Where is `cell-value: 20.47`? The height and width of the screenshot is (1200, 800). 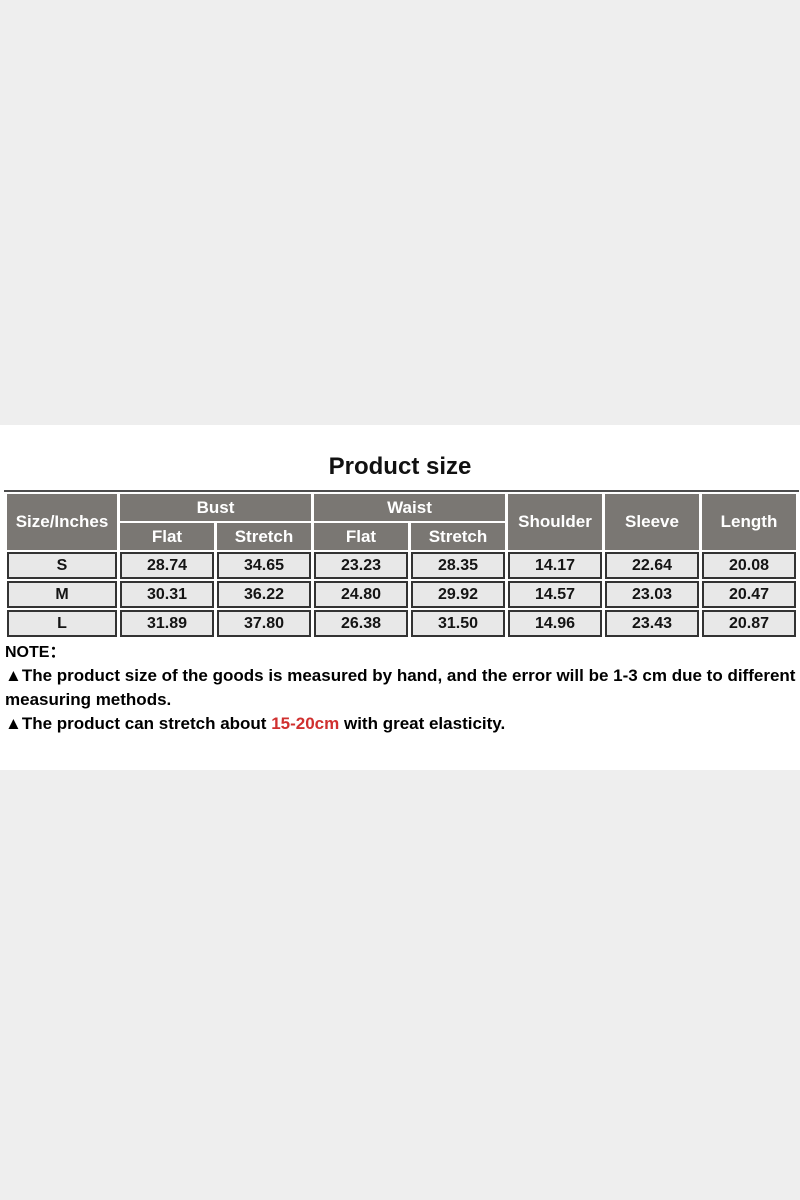
cell-value: 20.47 is located at coordinates (749, 594).